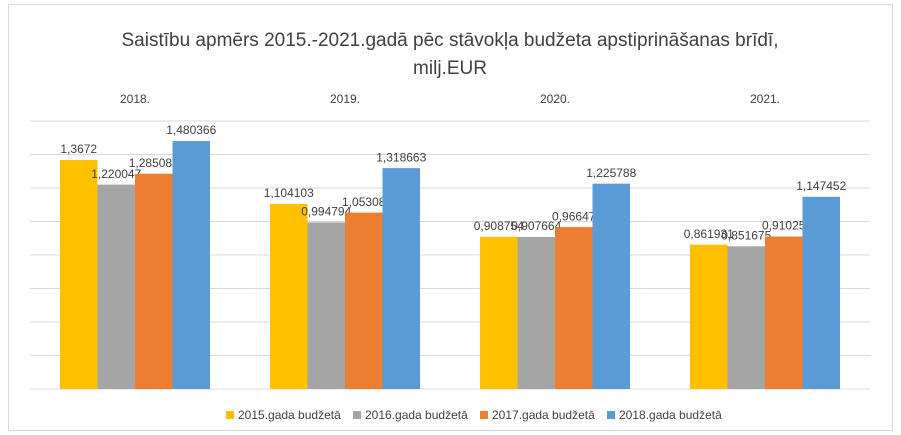 The image size is (901, 435). Describe the element at coordinates (709, 234) in the screenshot. I see `value-label: 0,861931` at that location.